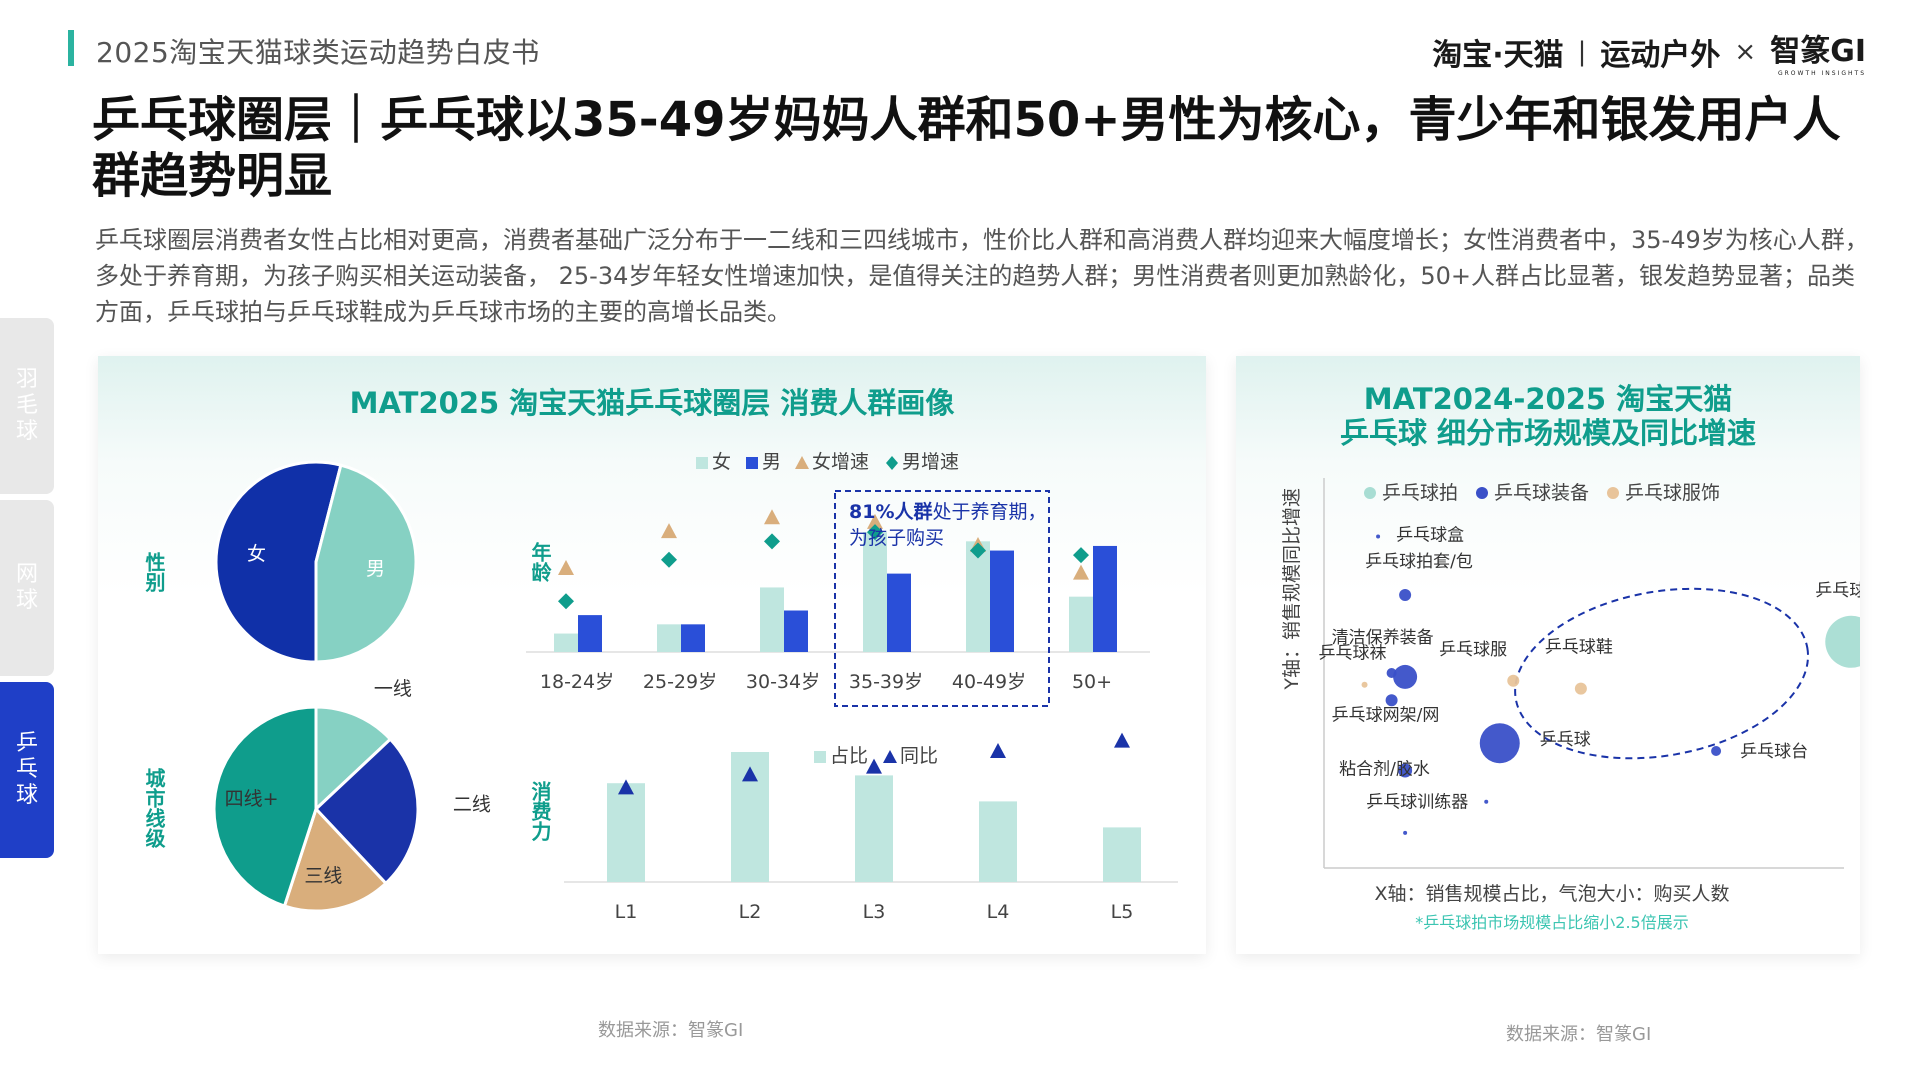 The height and width of the screenshot is (1080, 1920). I want to click on taobao-tmall-logo: 淘宝·天猫, so click(1498, 55).